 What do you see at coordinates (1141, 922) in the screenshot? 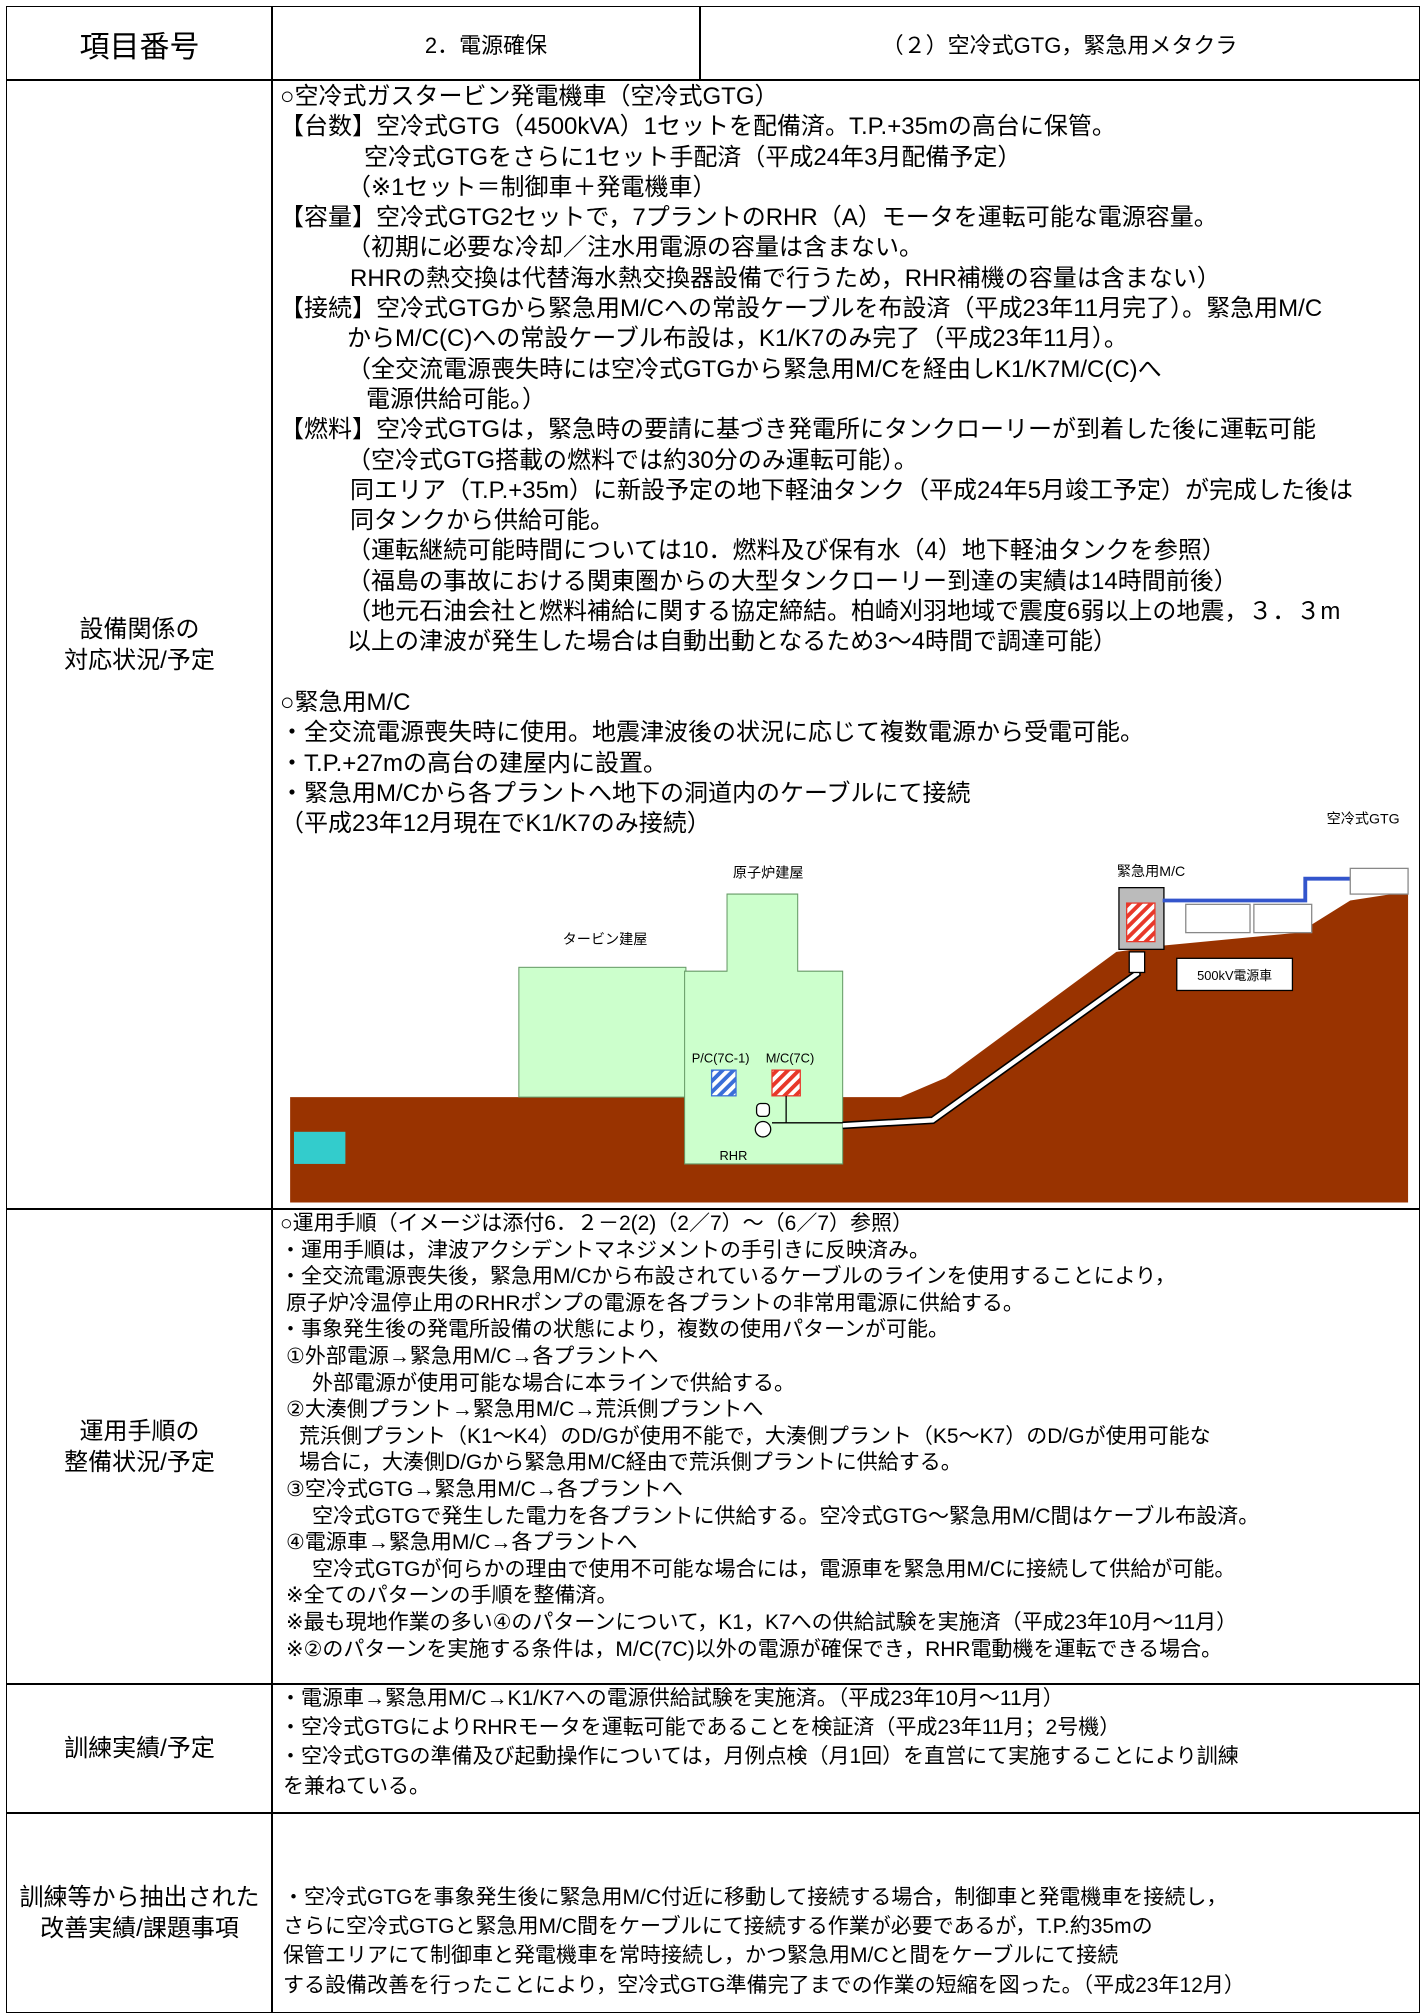
I see `emergency-mc-panel` at bounding box center [1141, 922].